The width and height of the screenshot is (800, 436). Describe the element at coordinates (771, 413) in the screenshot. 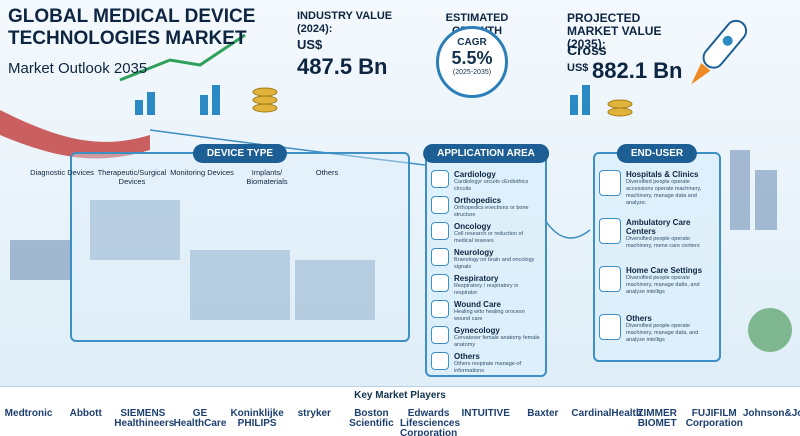

I see `player-logo: Johnson&Johnson` at that location.